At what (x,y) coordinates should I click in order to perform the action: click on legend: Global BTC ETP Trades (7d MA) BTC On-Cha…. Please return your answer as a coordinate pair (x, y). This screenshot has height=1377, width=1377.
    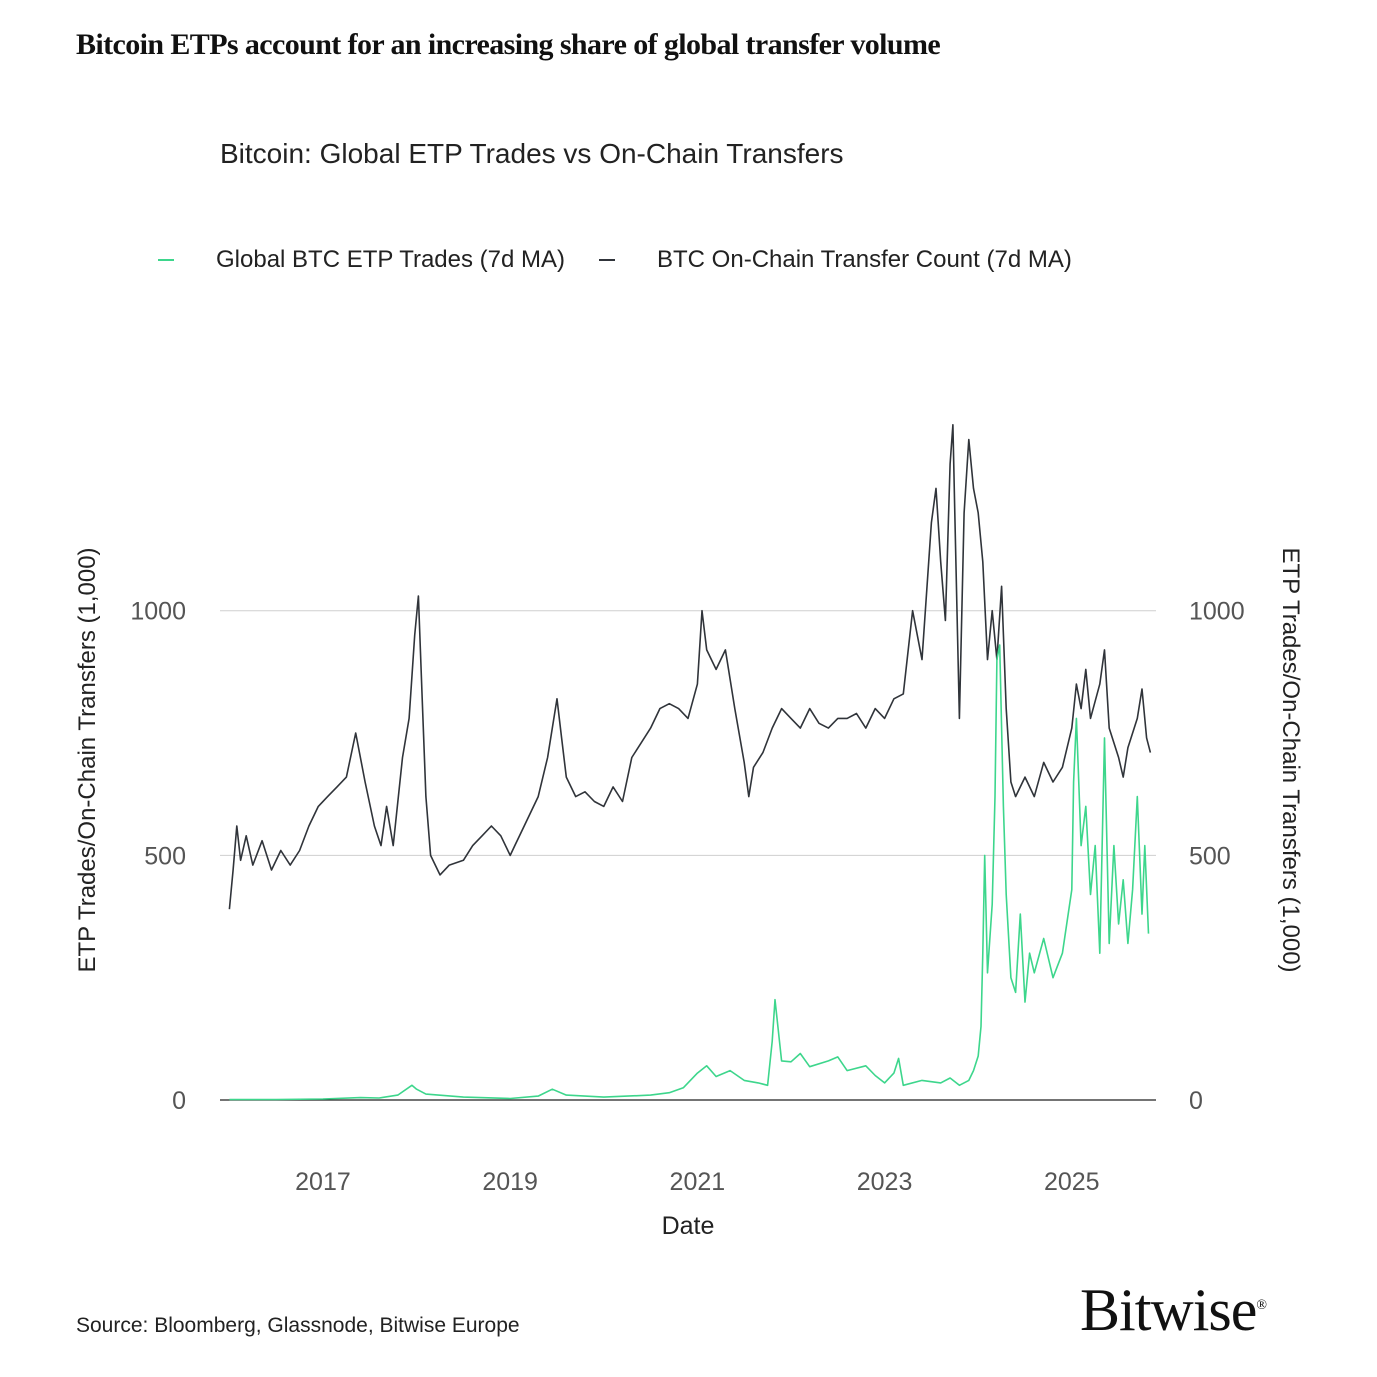
    Looking at the image, I should click on (632, 260).